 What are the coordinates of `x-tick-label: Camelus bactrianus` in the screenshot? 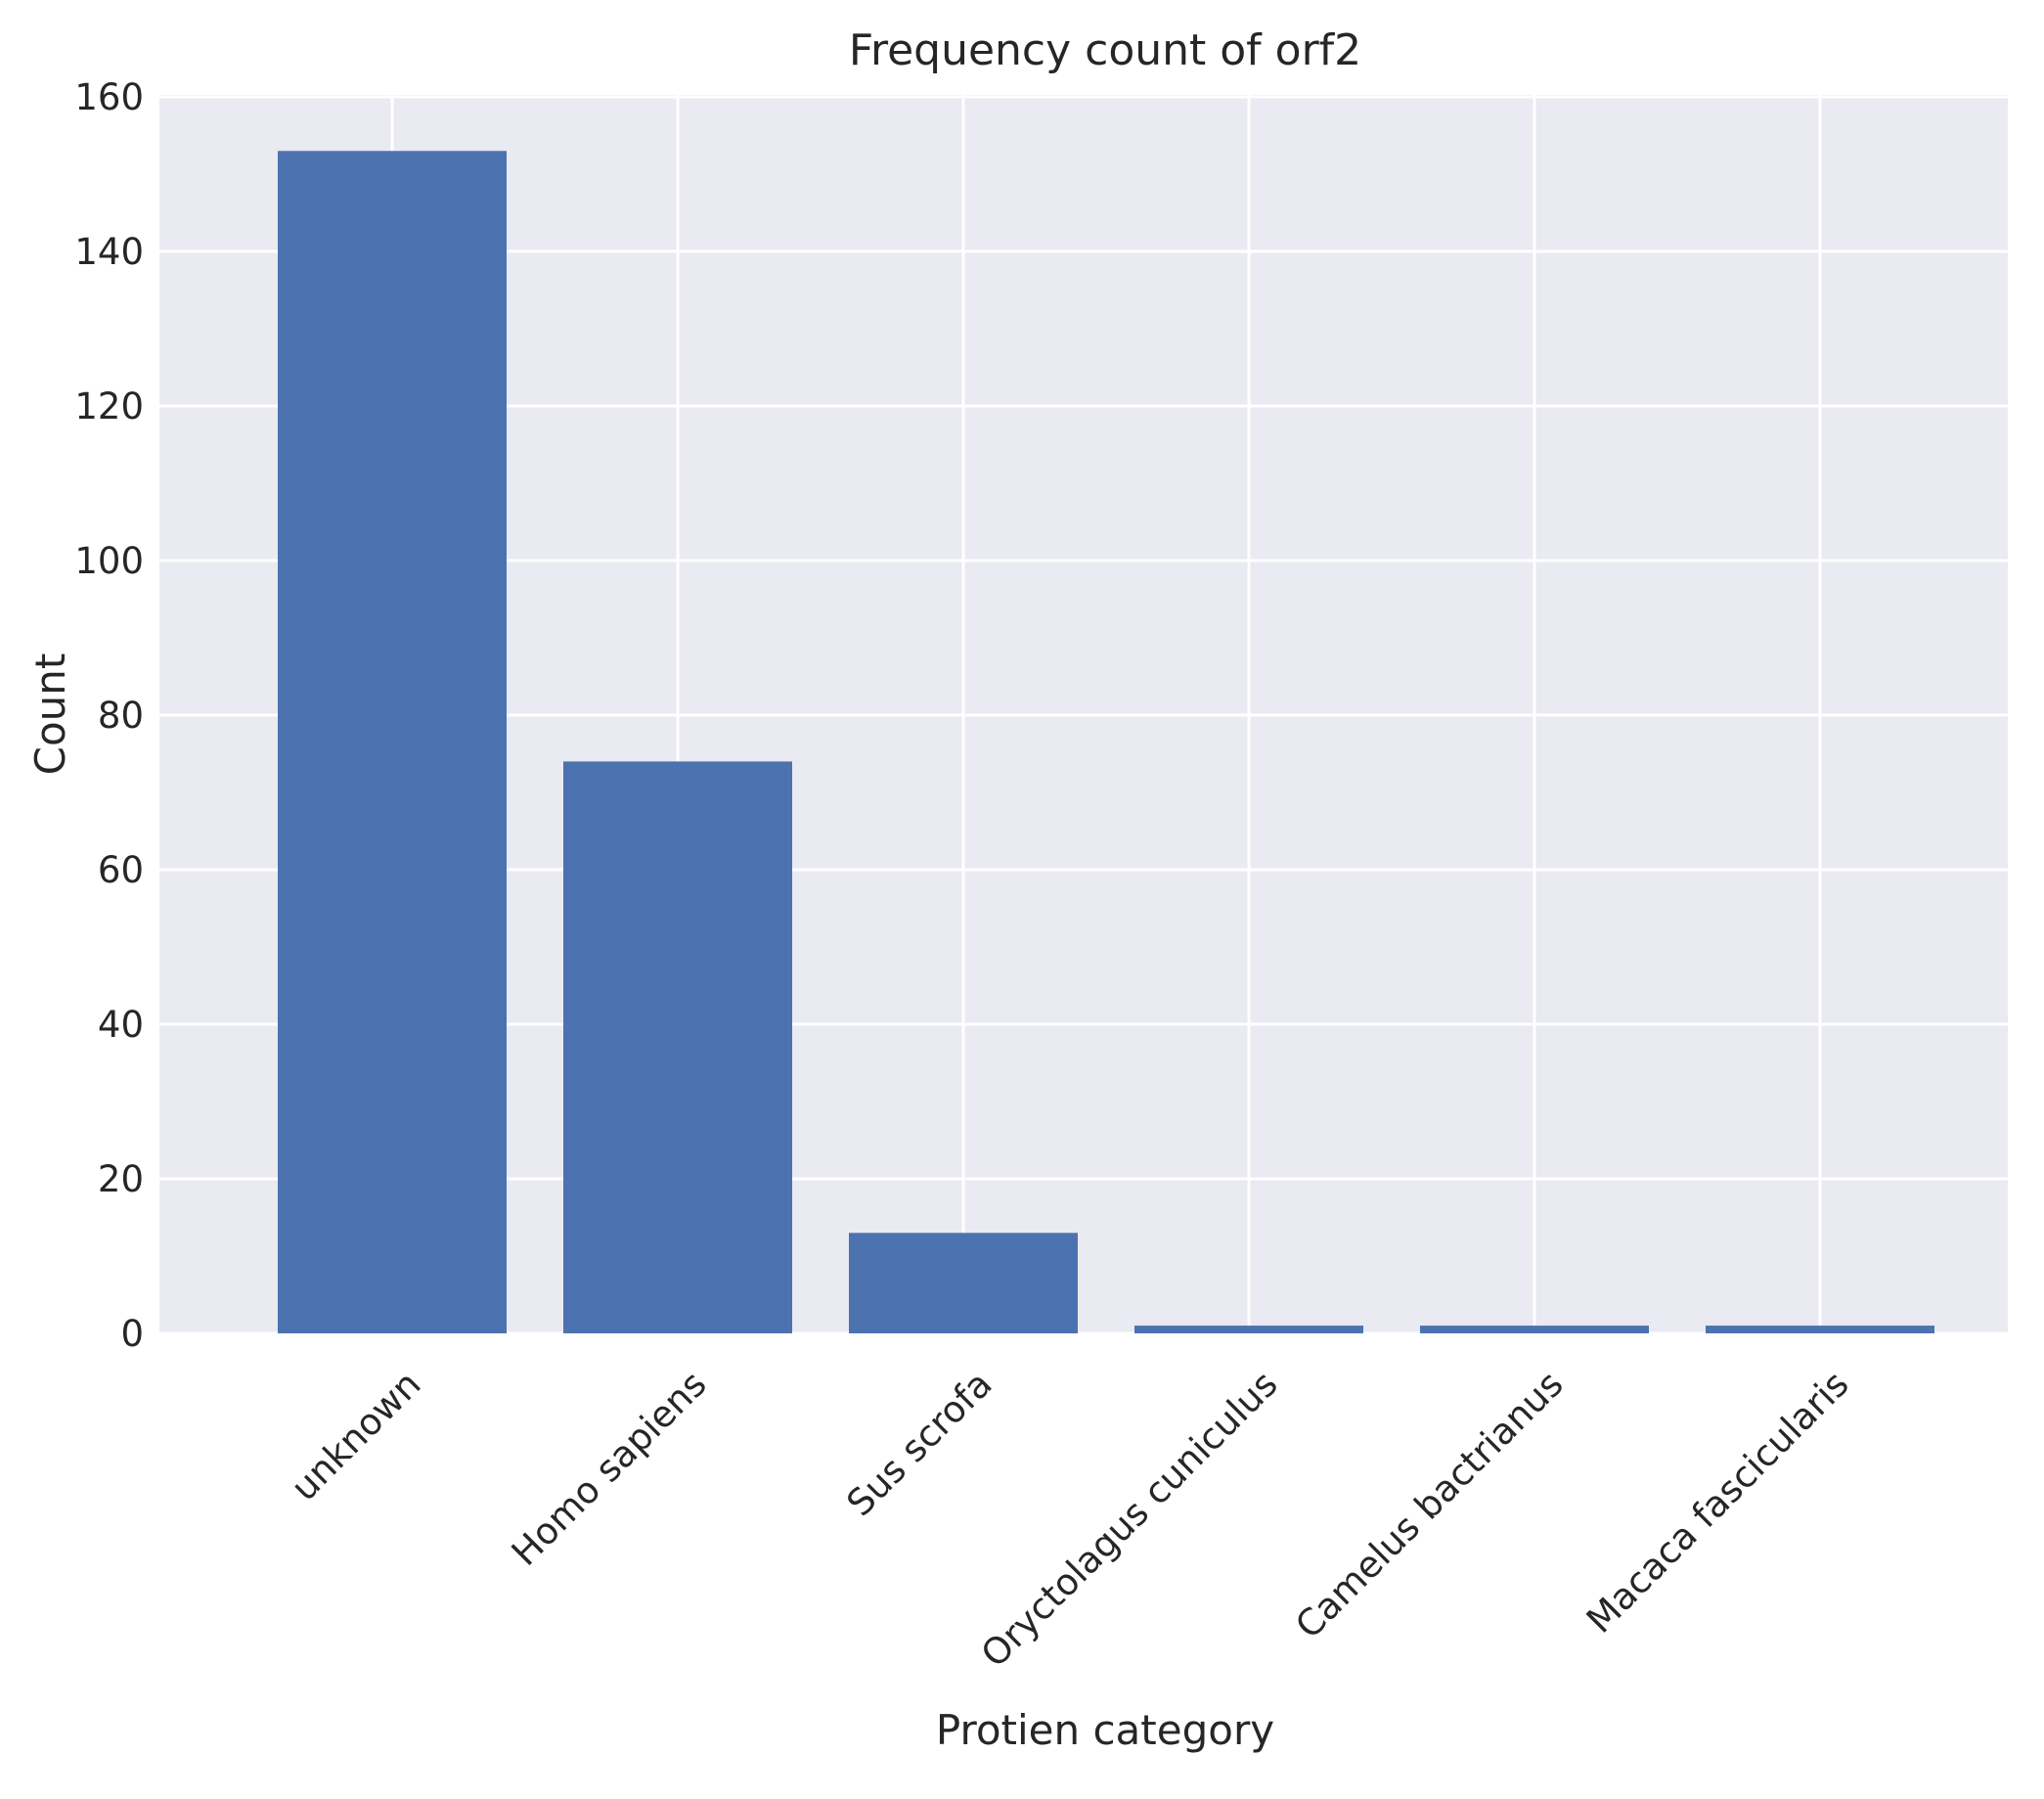 It's located at (1429, 1504).